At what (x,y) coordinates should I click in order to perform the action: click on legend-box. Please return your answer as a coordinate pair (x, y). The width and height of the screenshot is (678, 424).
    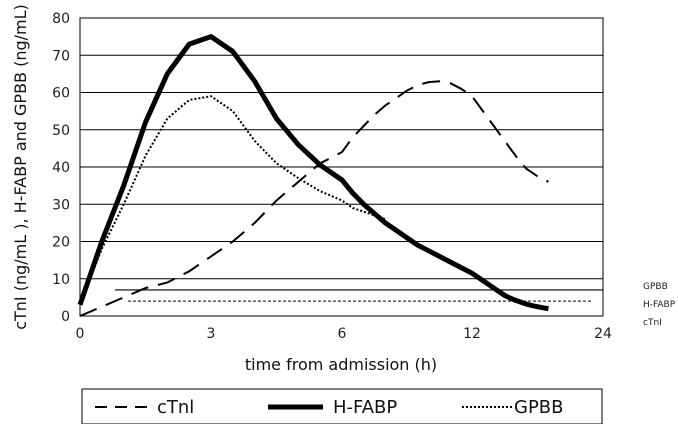
    Looking at the image, I should click on (342, 406).